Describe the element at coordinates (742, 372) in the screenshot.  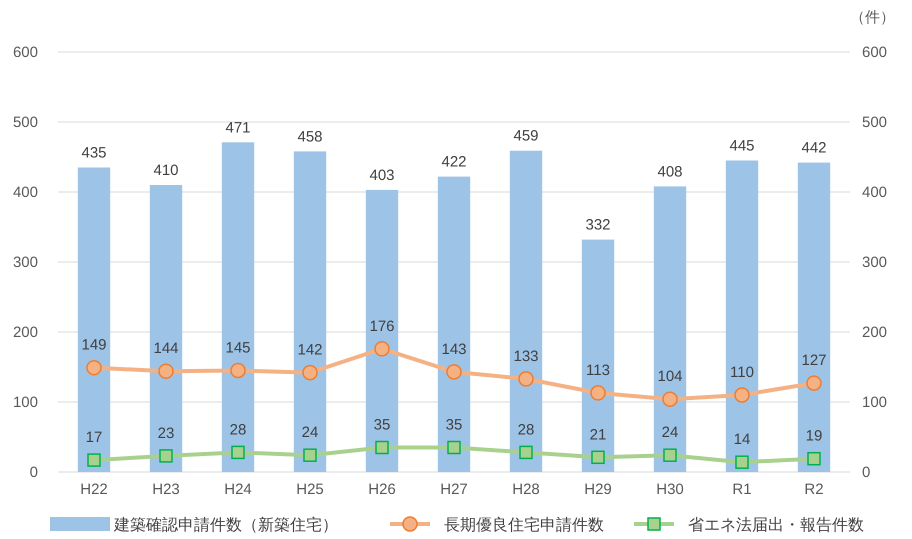
I see `data-label: 110` at that location.